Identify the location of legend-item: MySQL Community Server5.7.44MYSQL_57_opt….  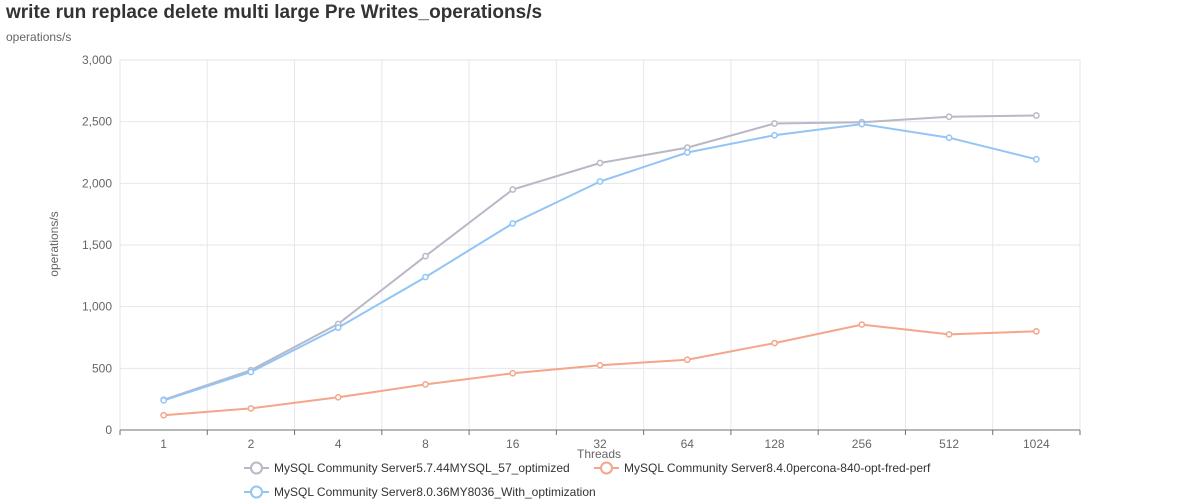
(407, 468).